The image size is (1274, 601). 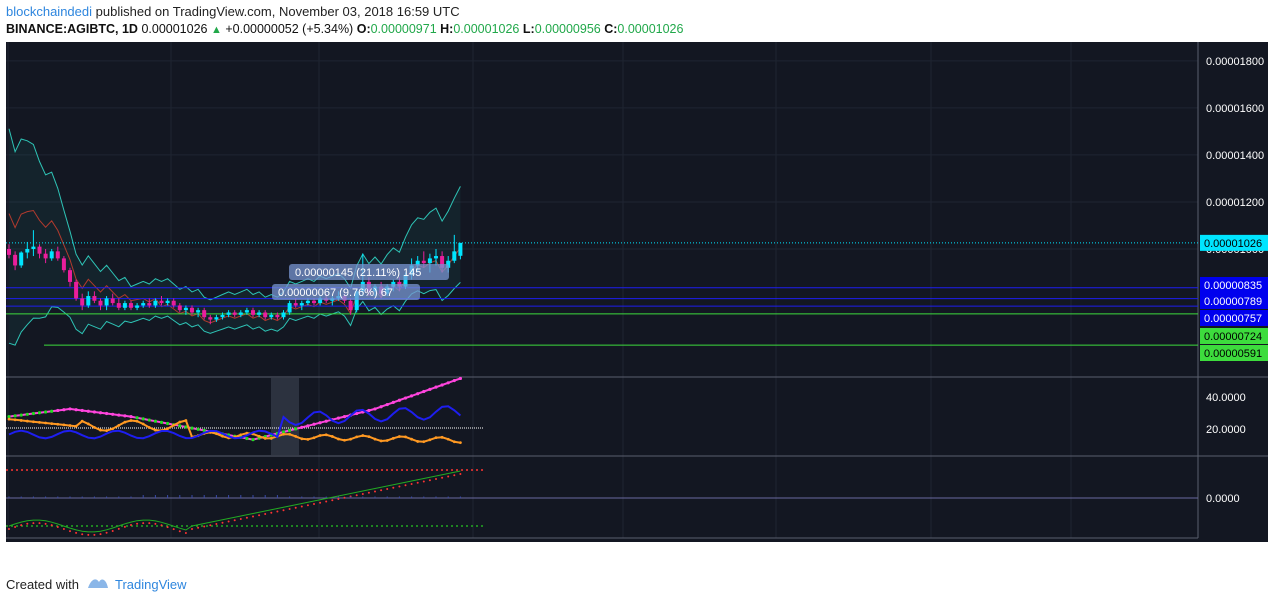 What do you see at coordinates (403, 29) in the screenshot?
I see `open-value: 0.00000971` at bounding box center [403, 29].